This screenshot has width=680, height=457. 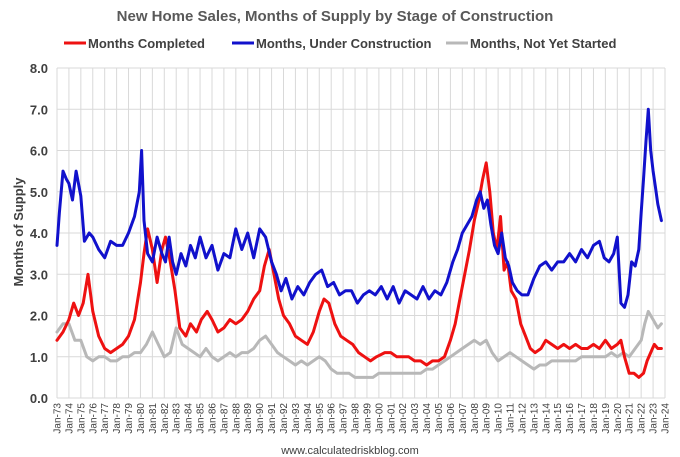 I want to click on x-tick-label: Jan-94, so click(x=308, y=418).